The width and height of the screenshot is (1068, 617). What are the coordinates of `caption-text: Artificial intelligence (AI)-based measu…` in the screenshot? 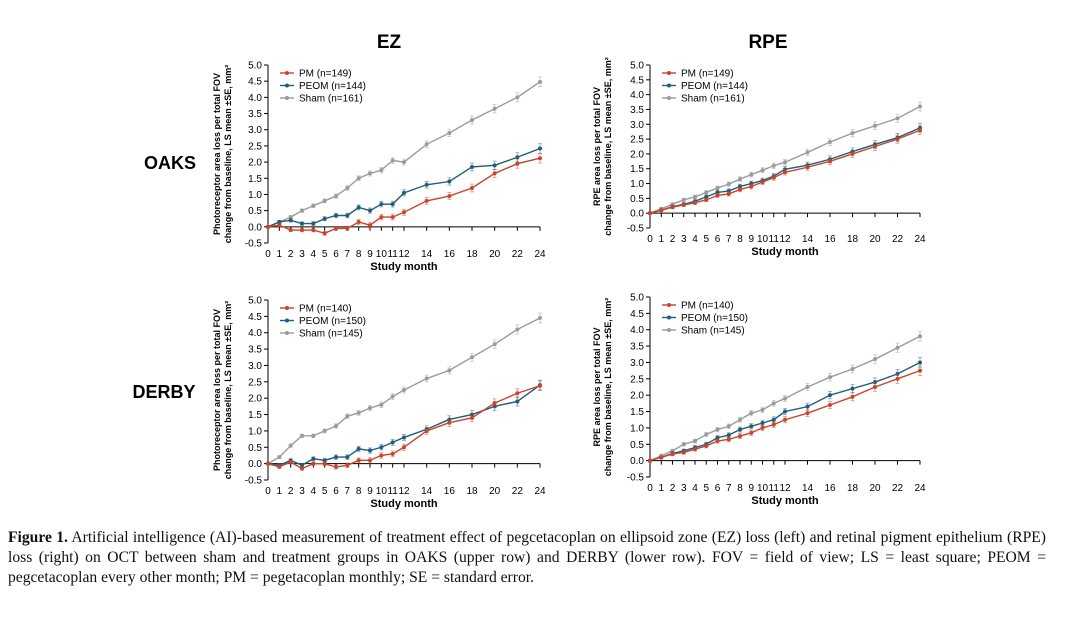 It's located at (527, 557).